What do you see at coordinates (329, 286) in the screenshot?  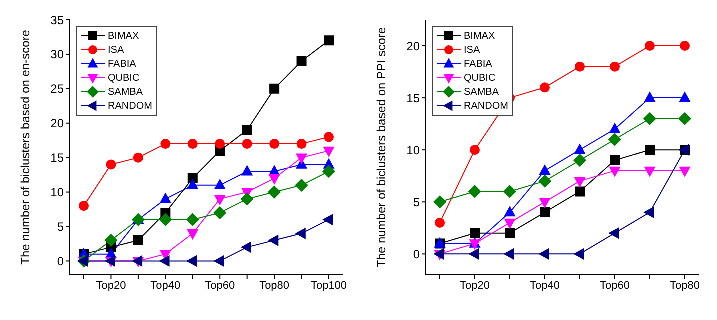 I see `x-tick-label: Top100` at bounding box center [329, 286].